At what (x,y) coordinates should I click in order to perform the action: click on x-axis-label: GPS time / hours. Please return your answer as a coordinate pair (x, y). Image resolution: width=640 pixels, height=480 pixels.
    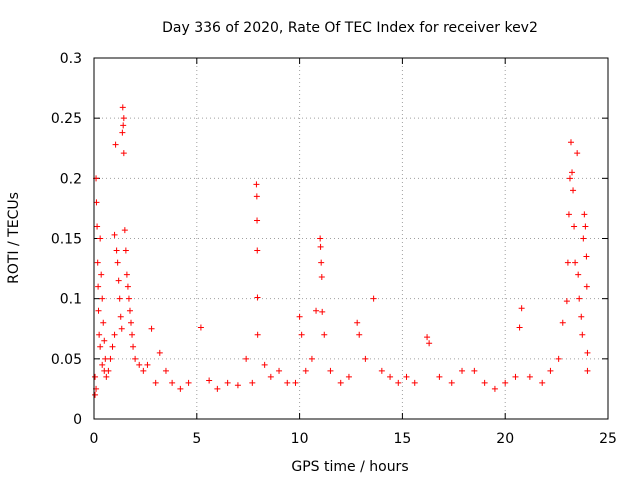
    Looking at the image, I should click on (349, 467).